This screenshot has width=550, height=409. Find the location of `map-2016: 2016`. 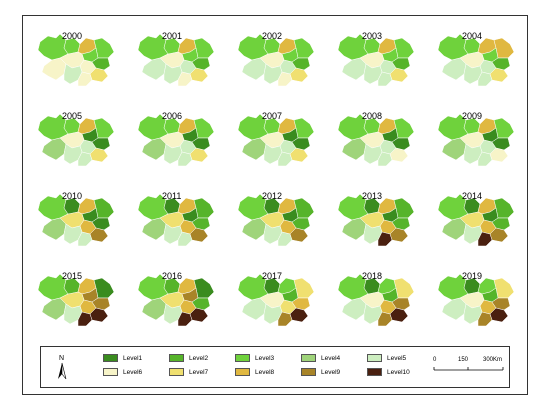

map-2016: 2016 is located at coordinates (176, 302).